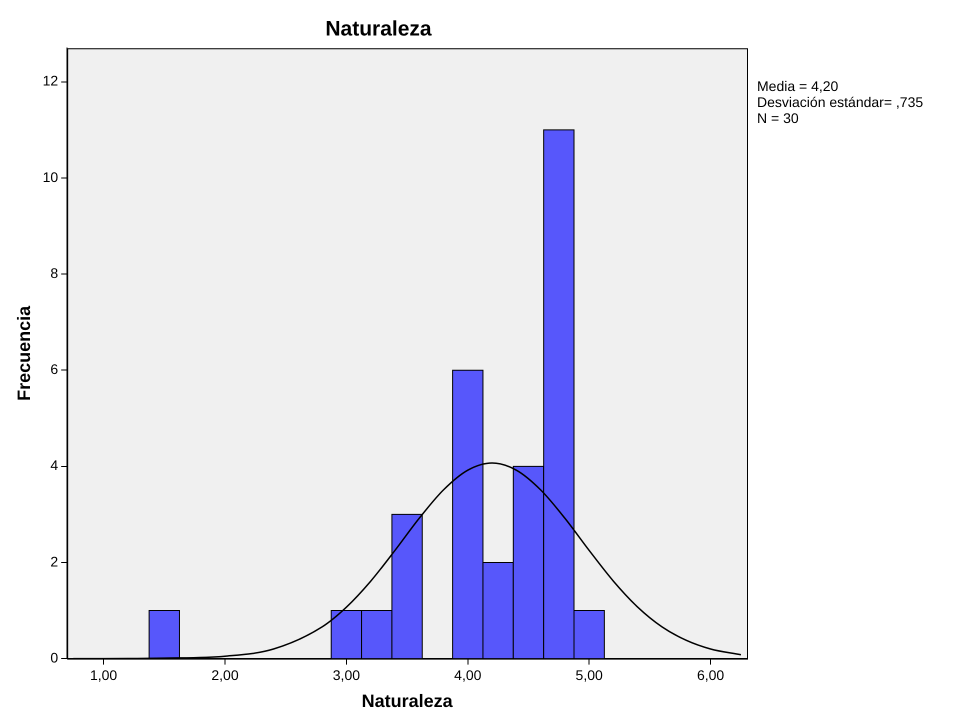 The width and height of the screenshot is (962, 722). Describe the element at coordinates (590, 674) in the screenshot. I see `x-tick-label: 5,00` at that location.